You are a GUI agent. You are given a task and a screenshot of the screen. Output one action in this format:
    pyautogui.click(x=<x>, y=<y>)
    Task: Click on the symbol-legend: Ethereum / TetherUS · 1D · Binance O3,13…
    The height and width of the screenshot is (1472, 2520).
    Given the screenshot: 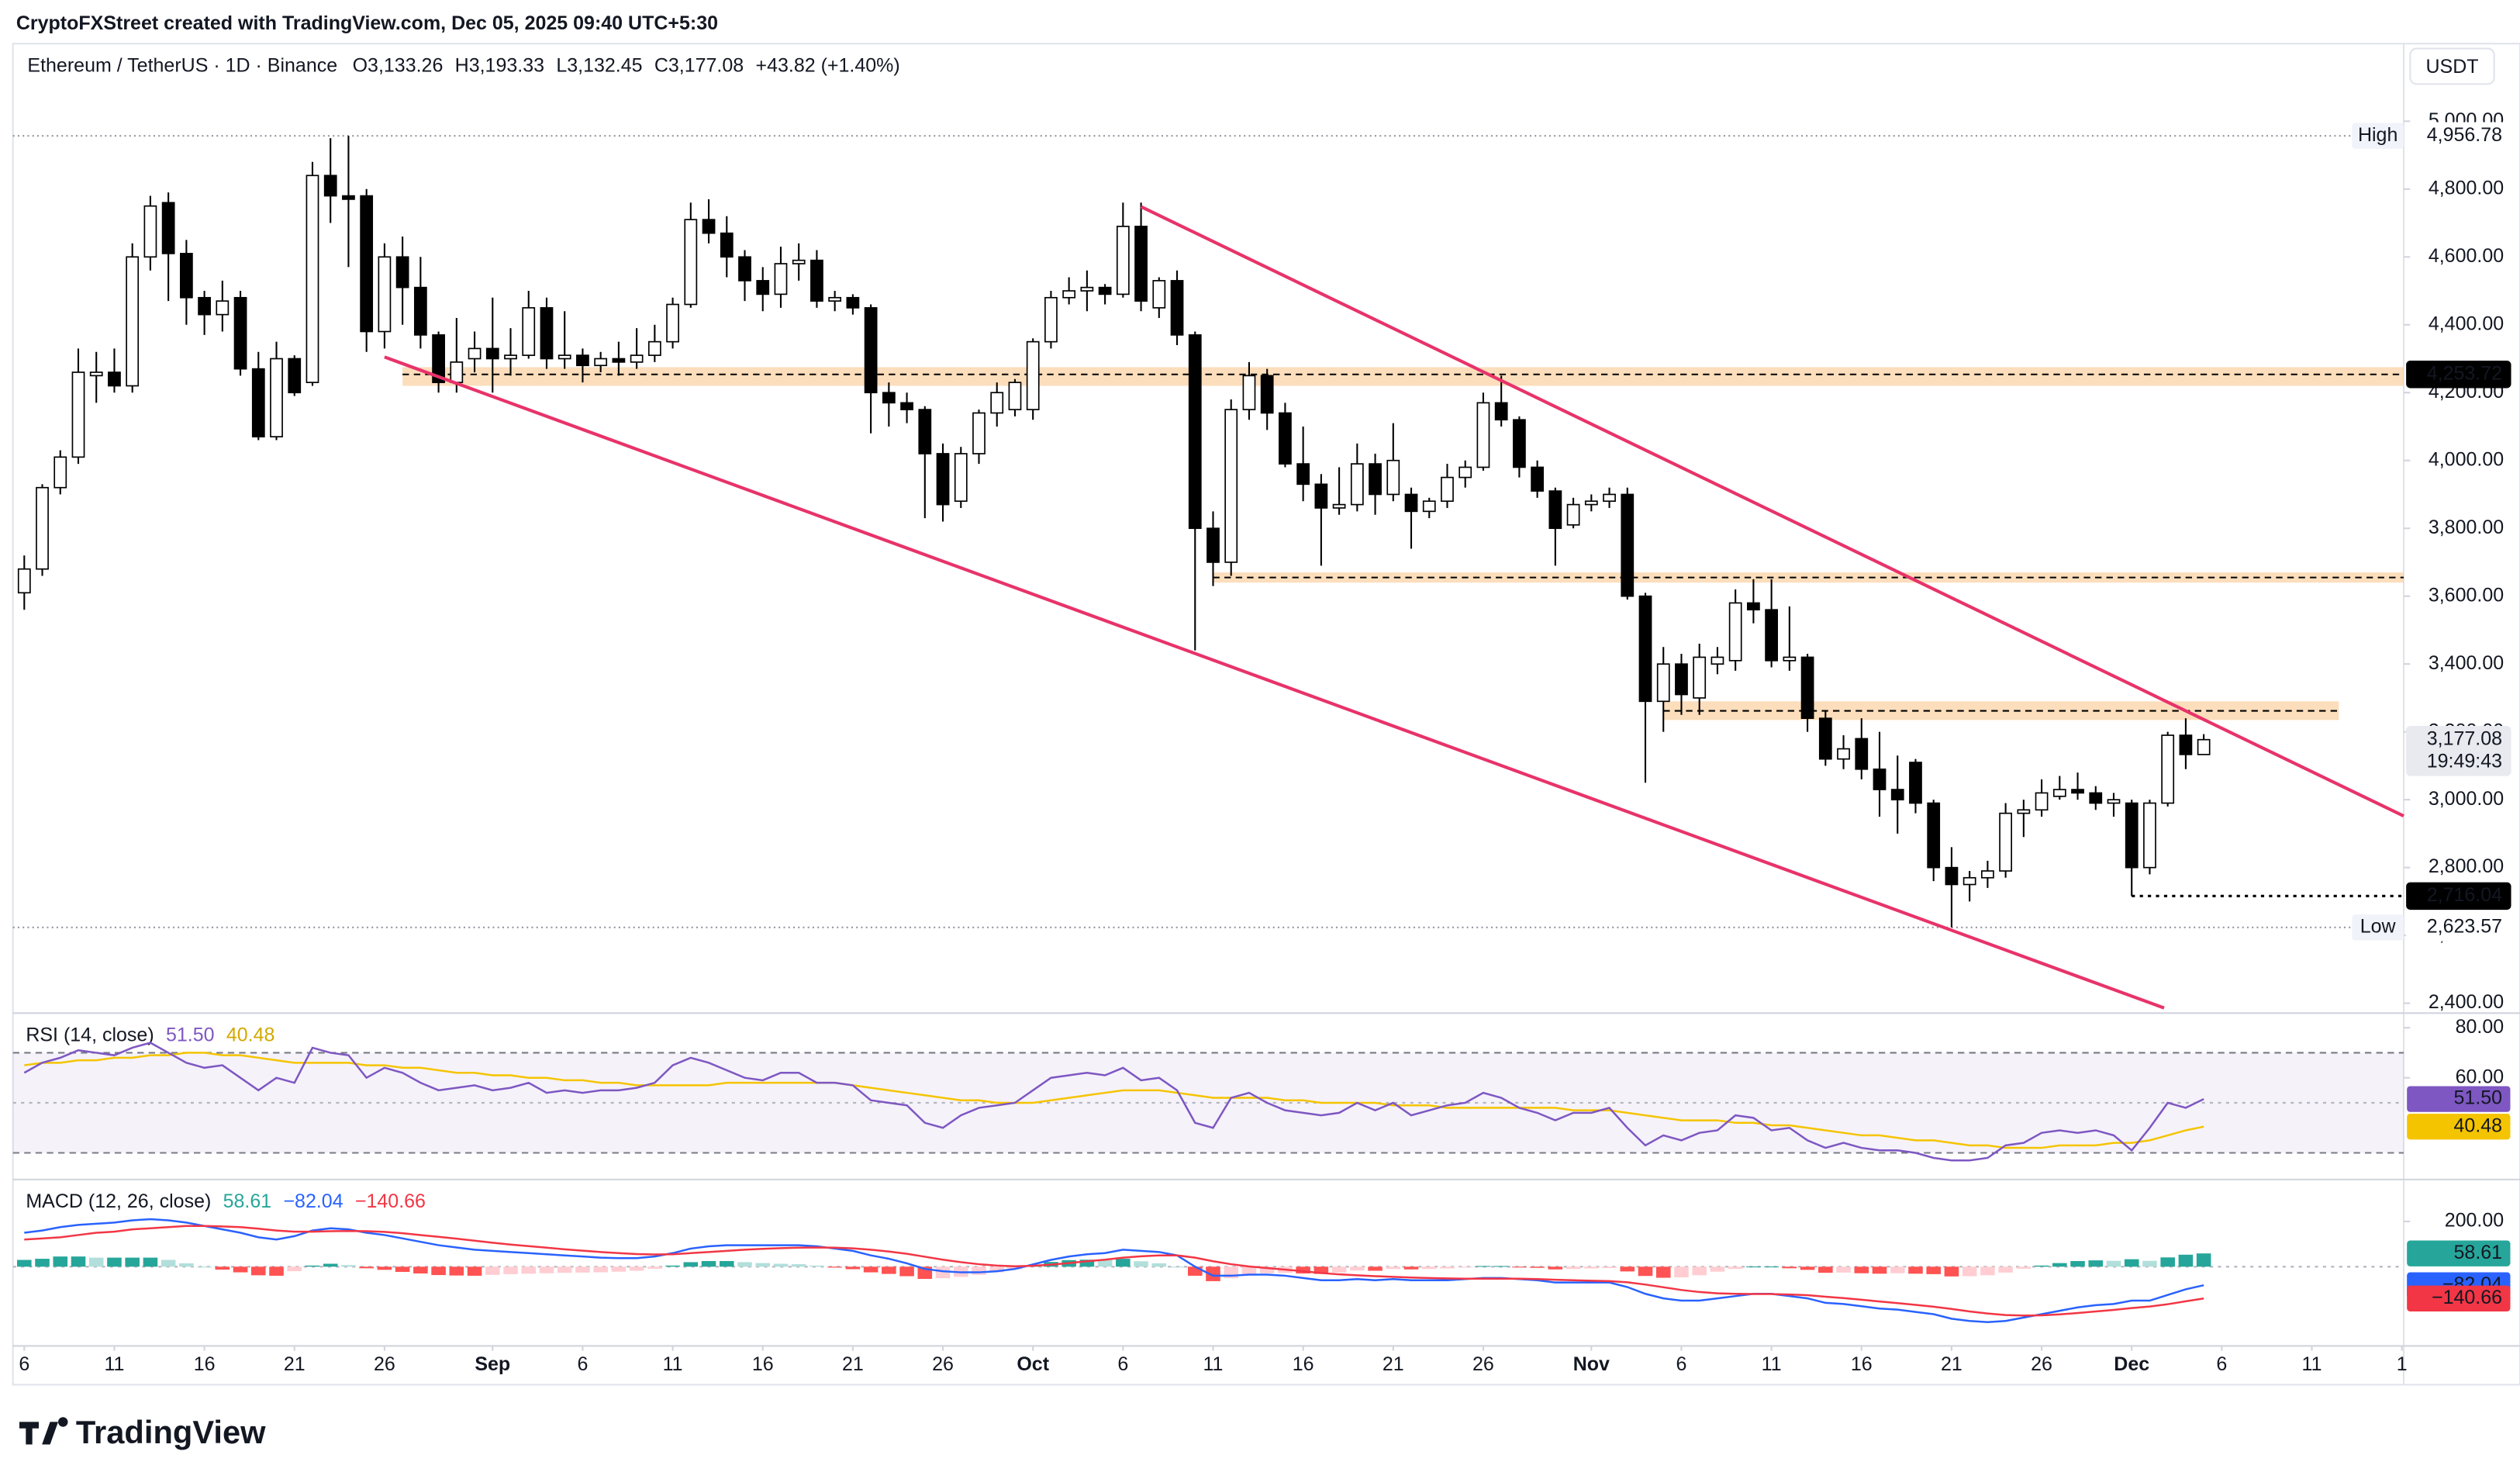 What is the action you would take?
    pyautogui.click(x=463, y=65)
    